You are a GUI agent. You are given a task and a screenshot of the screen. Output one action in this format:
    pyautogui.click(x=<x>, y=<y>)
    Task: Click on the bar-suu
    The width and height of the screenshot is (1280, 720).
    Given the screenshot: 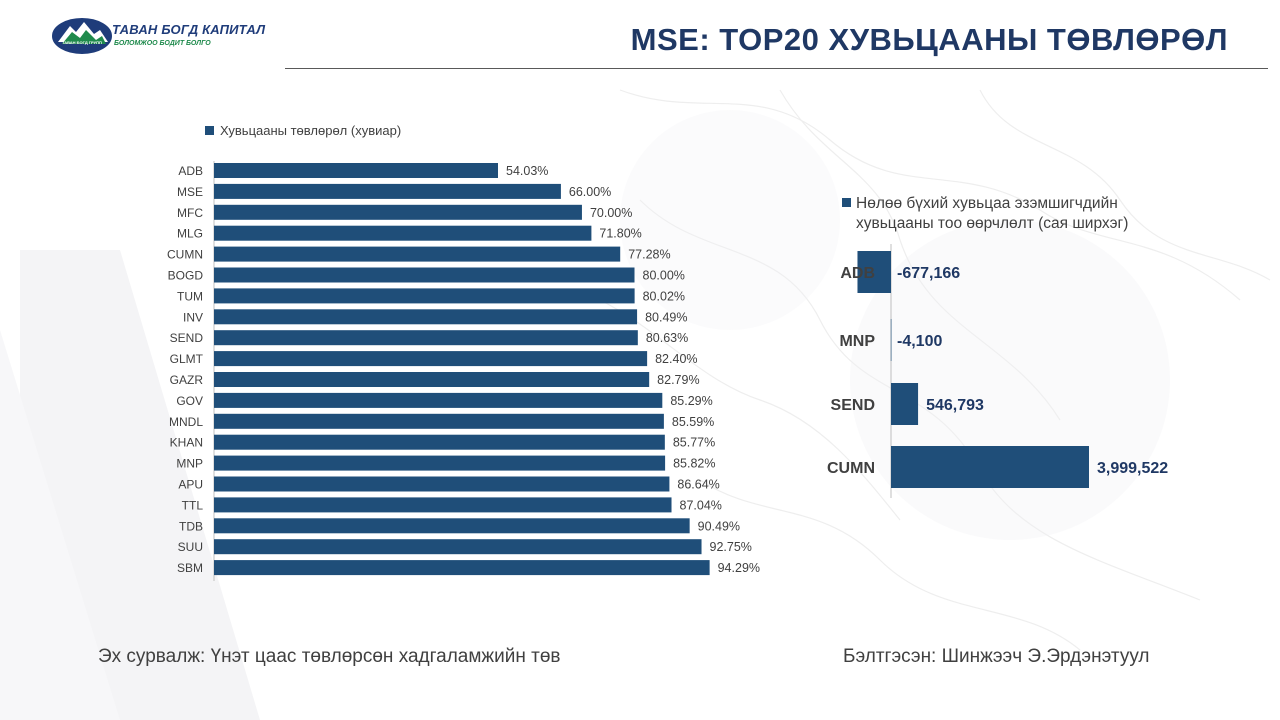 What is the action you would take?
    pyautogui.click(x=458, y=547)
    